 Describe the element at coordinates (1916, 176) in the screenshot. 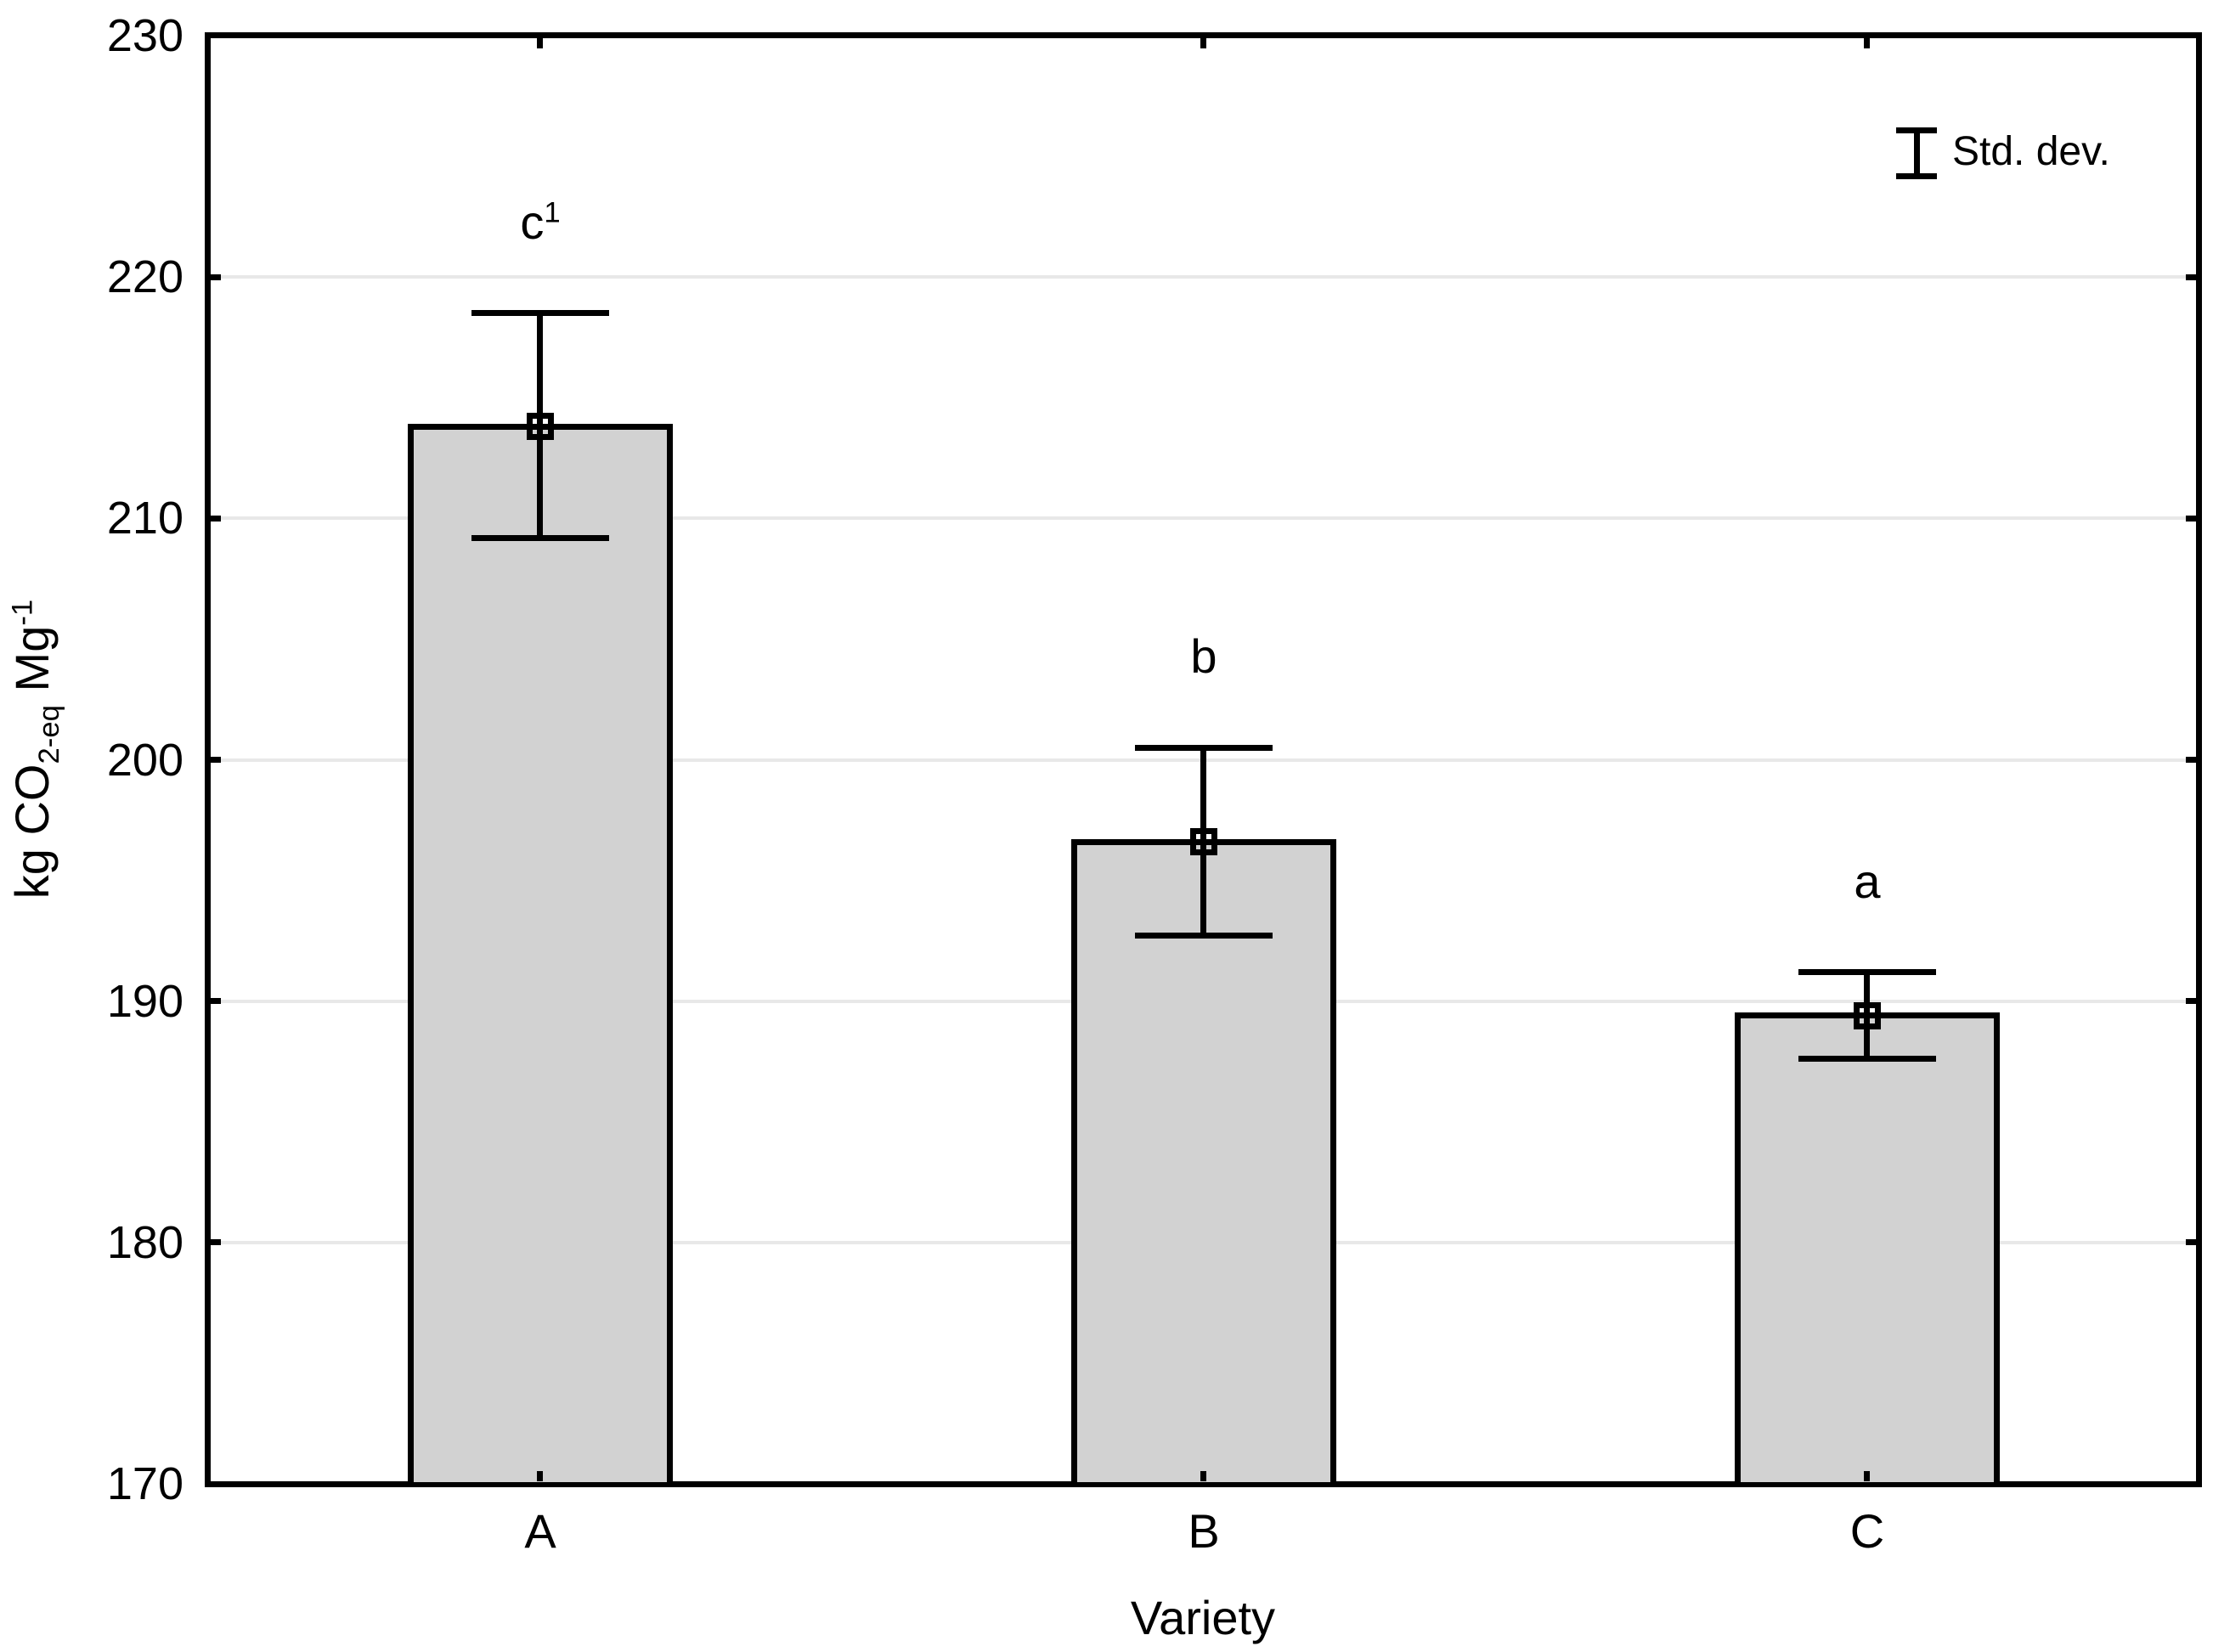

I see `error-bar-icon-bottom-cap` at that location.